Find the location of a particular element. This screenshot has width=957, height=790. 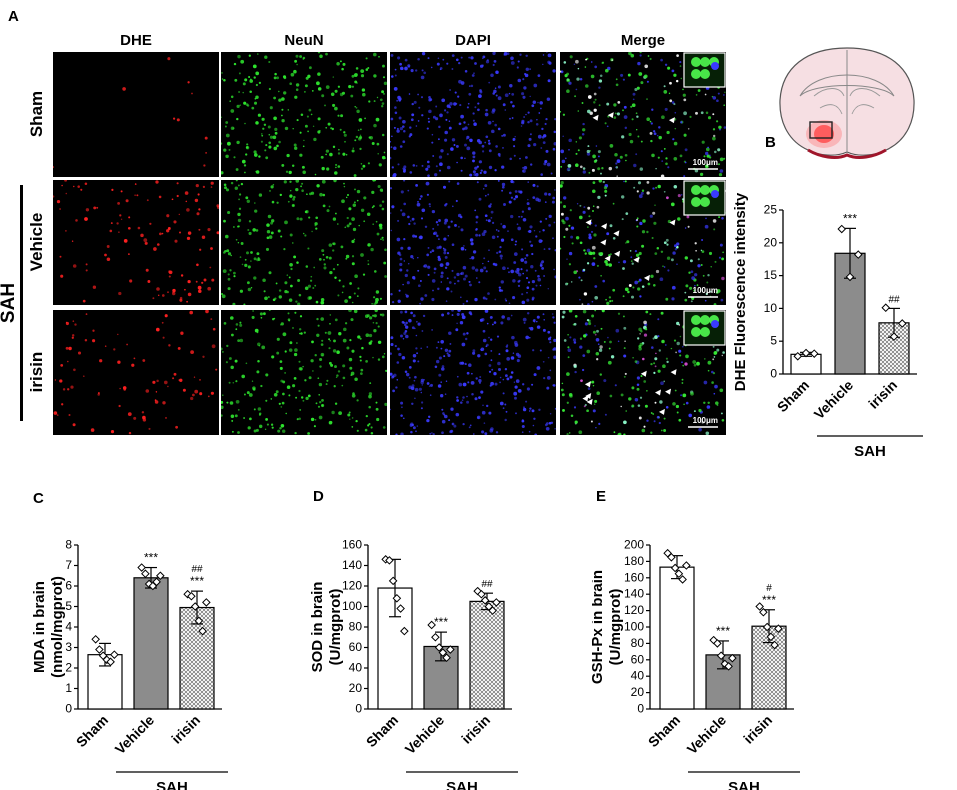

row-label-irisin: irisin is located at coordinates (36, 372).